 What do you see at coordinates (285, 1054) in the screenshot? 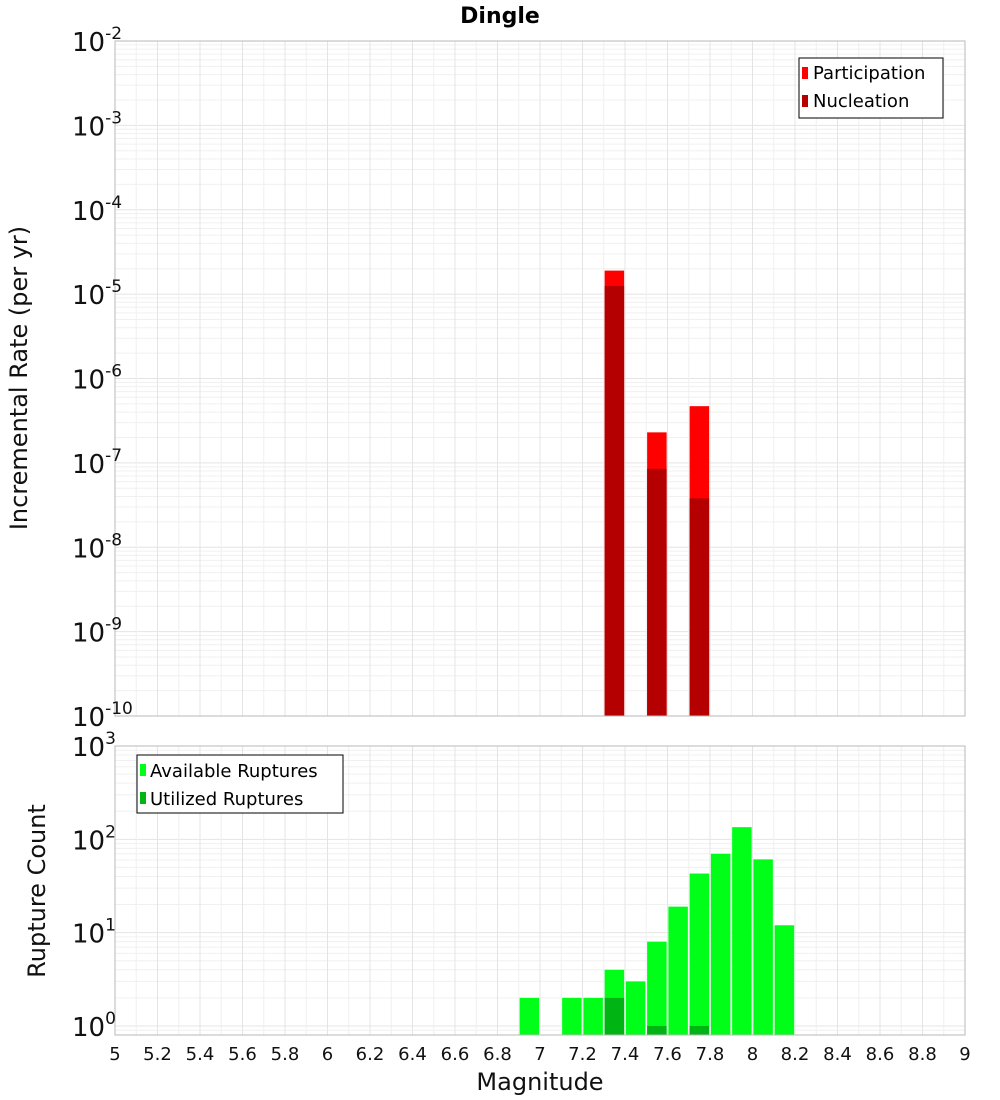
I see `x-tick-label: 5.8` at bounding box center [285, 1054].